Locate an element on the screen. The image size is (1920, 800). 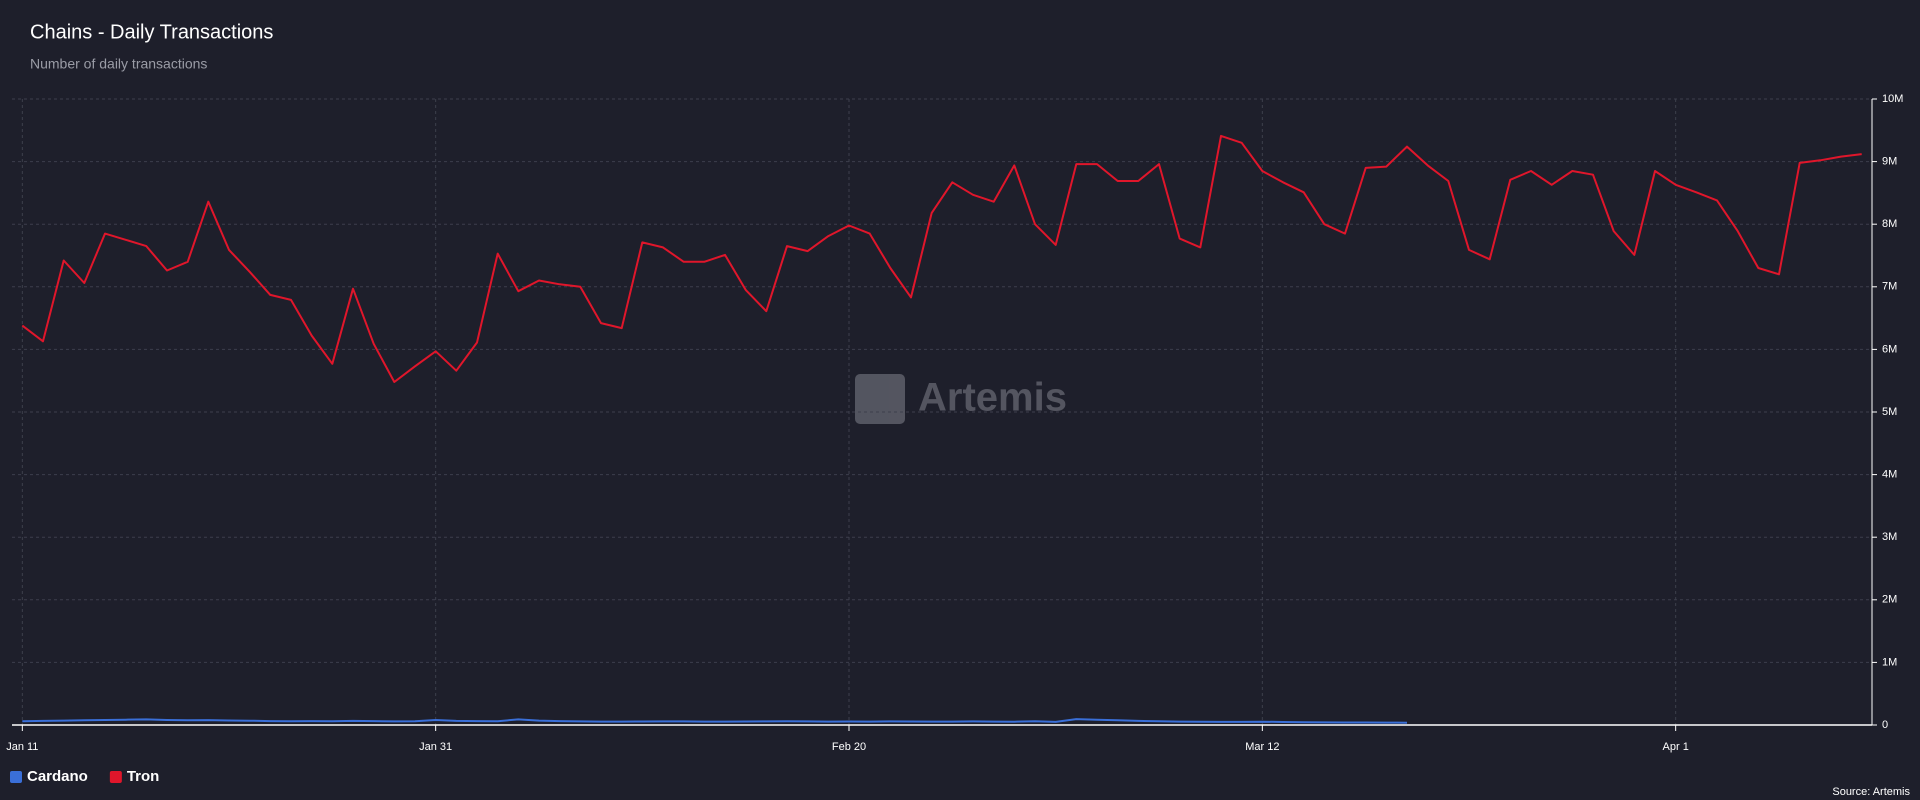
source-note: Source: Artemis is located at coordinates (1871, 792).